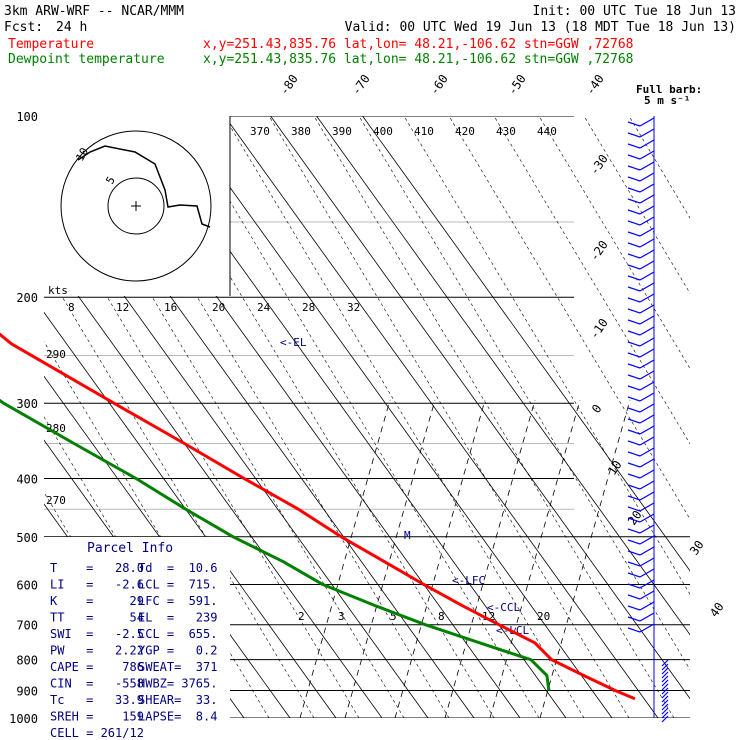 Image resolution: width=740 pixels, height=740 pixels. What do you see at coordinates (177, 568) in the screenshot?
I see `parcel-info-right: Td = 10.6` at bounding box center [177, 568].